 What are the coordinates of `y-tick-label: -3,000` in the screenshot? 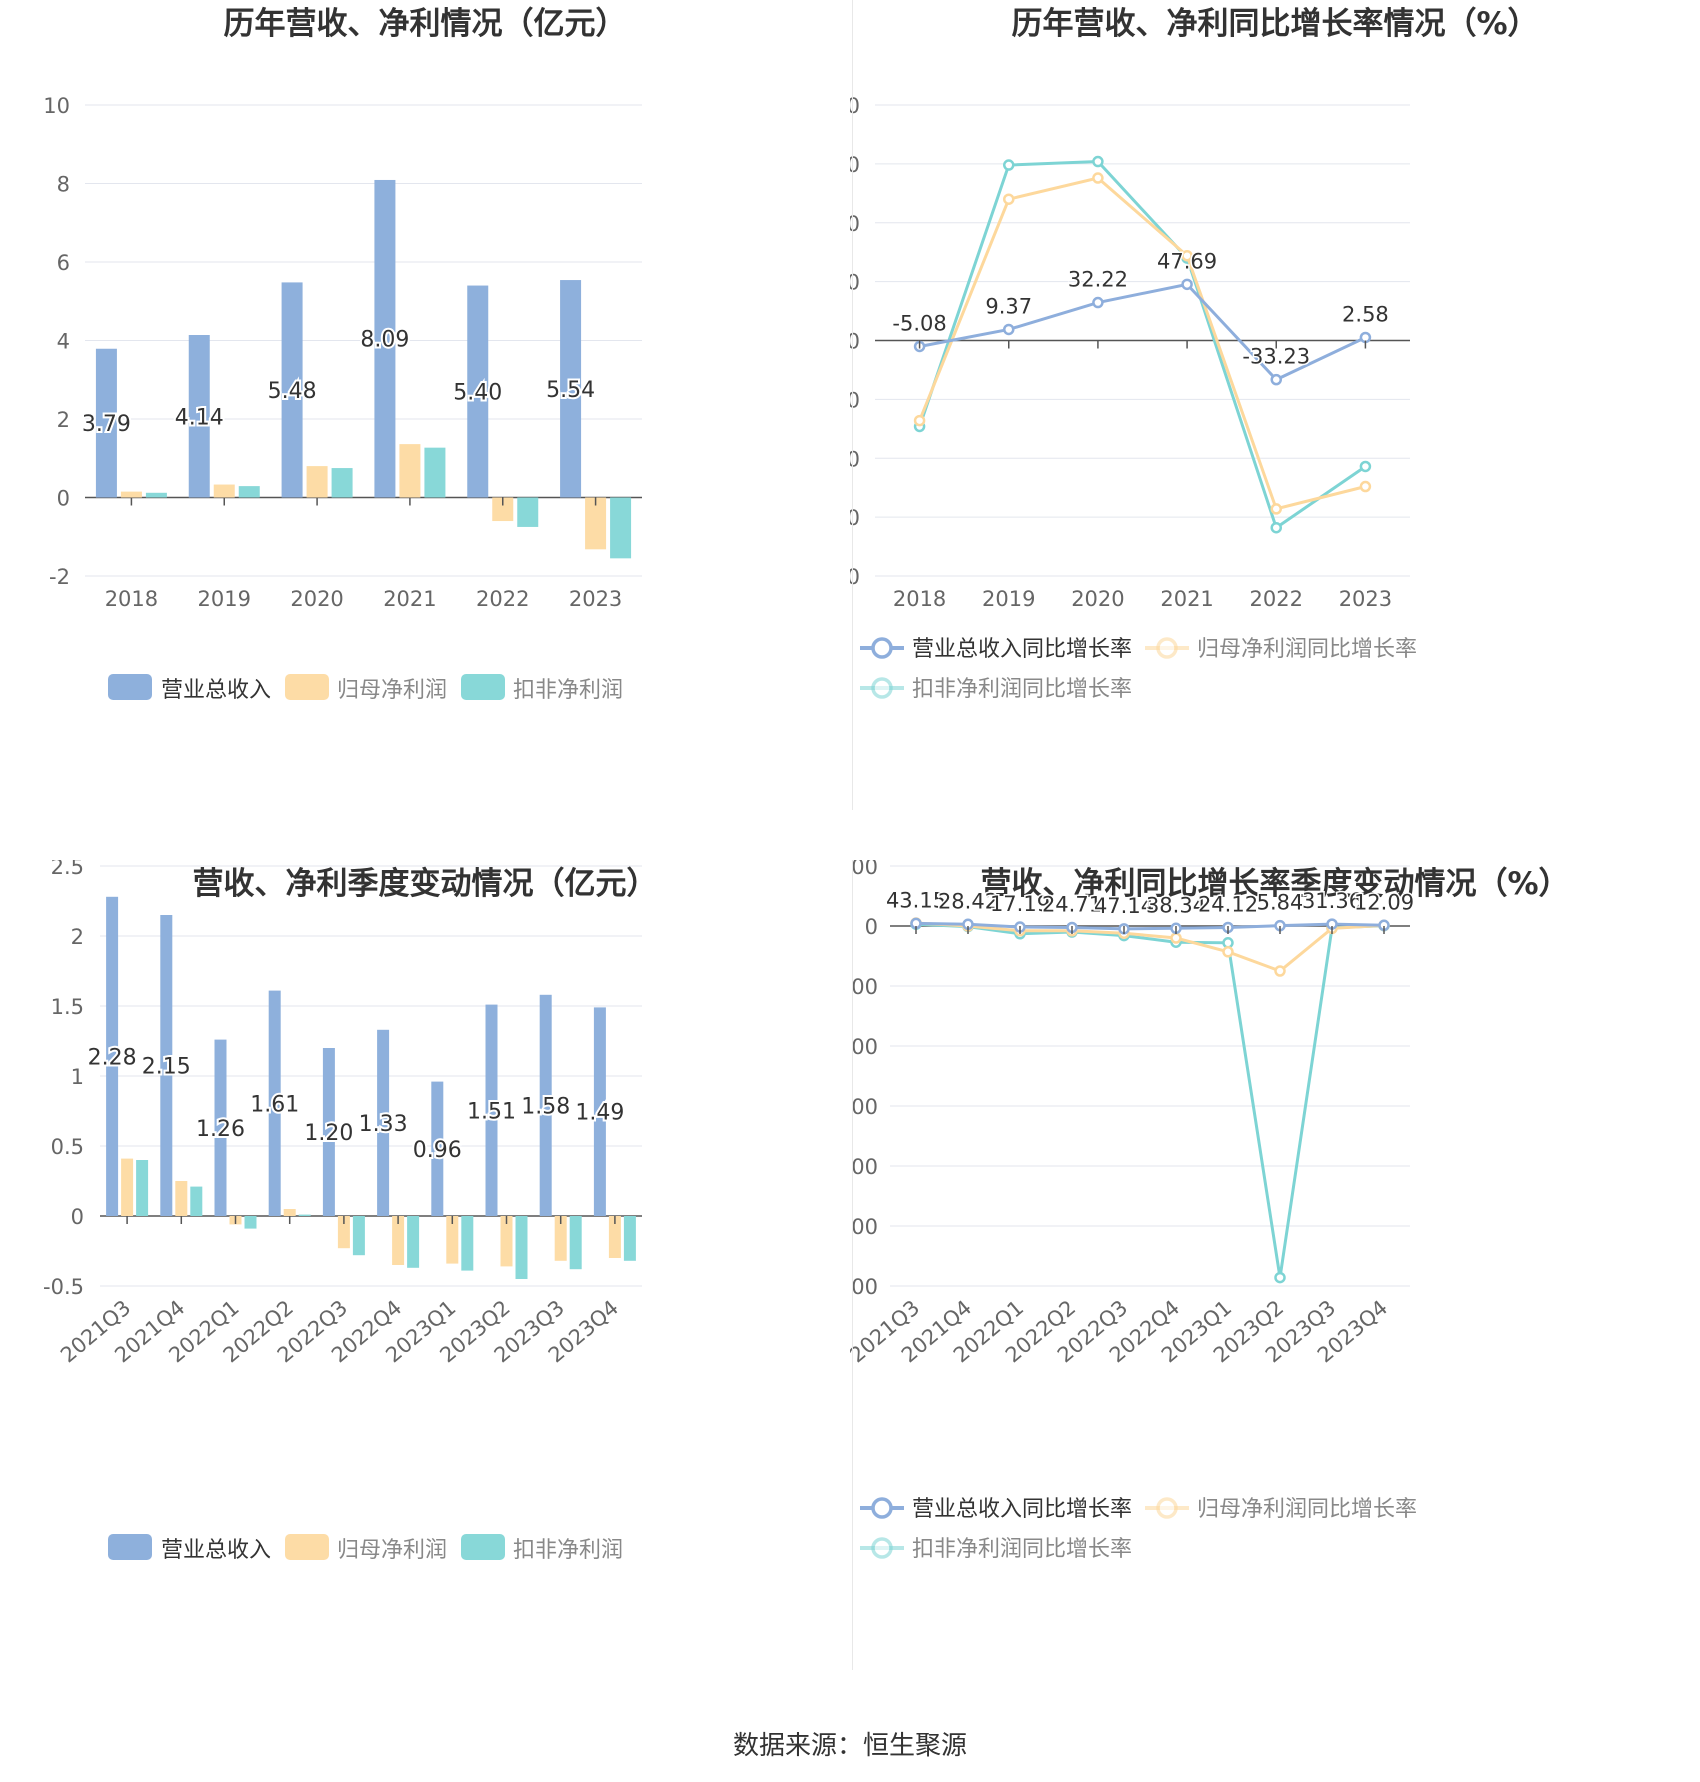 It's located at (864, 1107).